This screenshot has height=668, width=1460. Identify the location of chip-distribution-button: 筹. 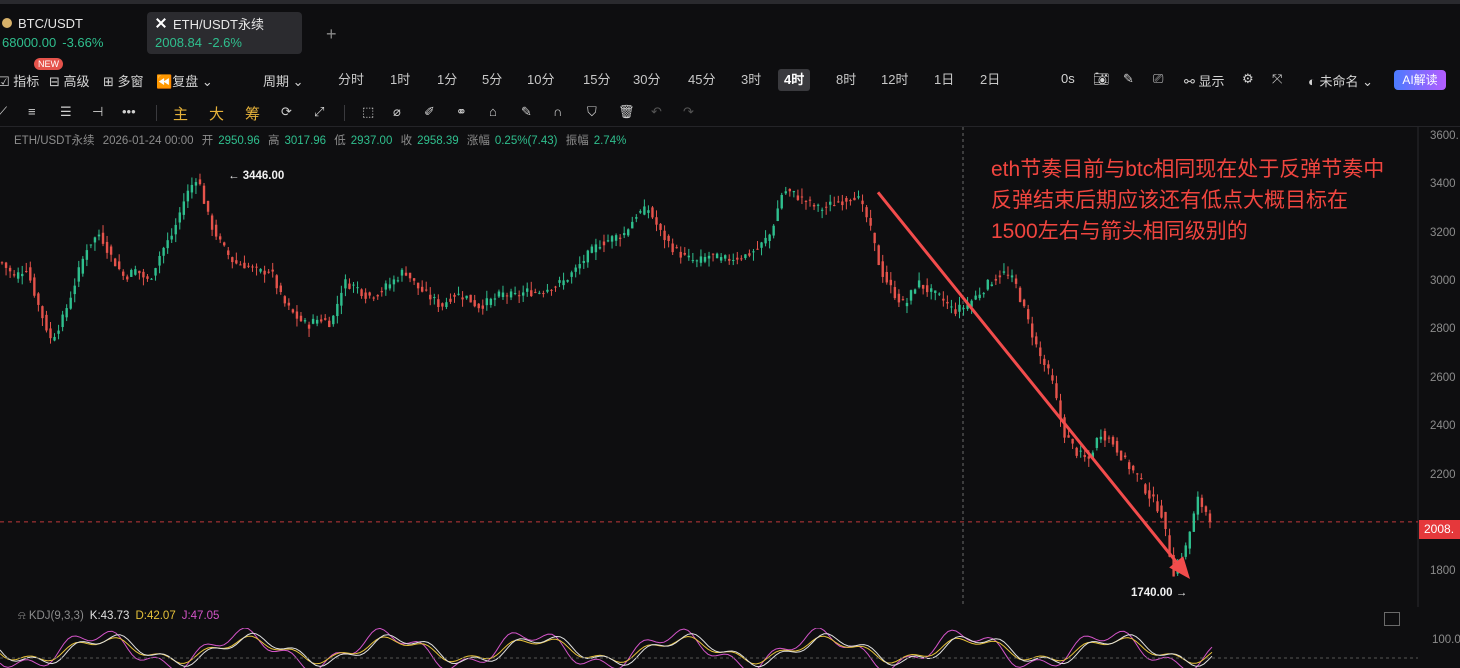
(253, 114).